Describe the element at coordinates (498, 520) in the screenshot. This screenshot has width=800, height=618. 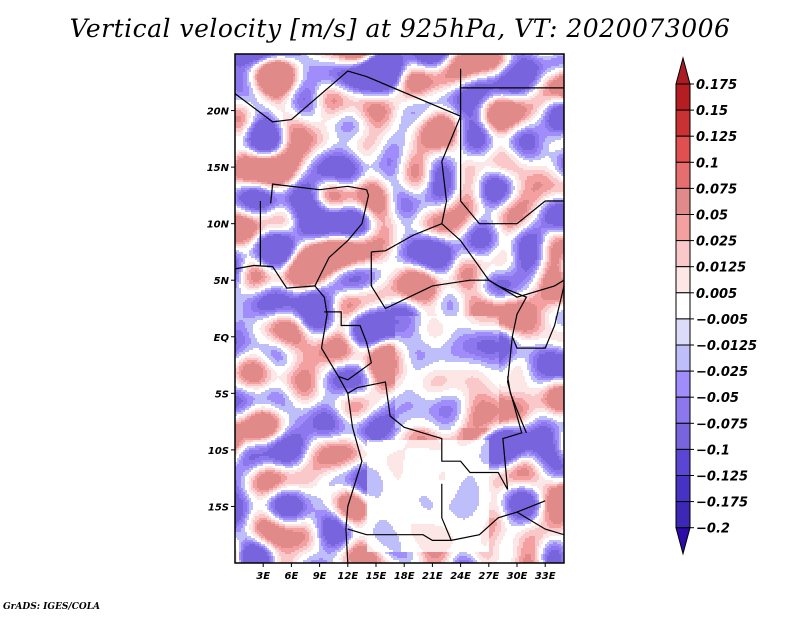
I see `border-zambia-zim` at that location.